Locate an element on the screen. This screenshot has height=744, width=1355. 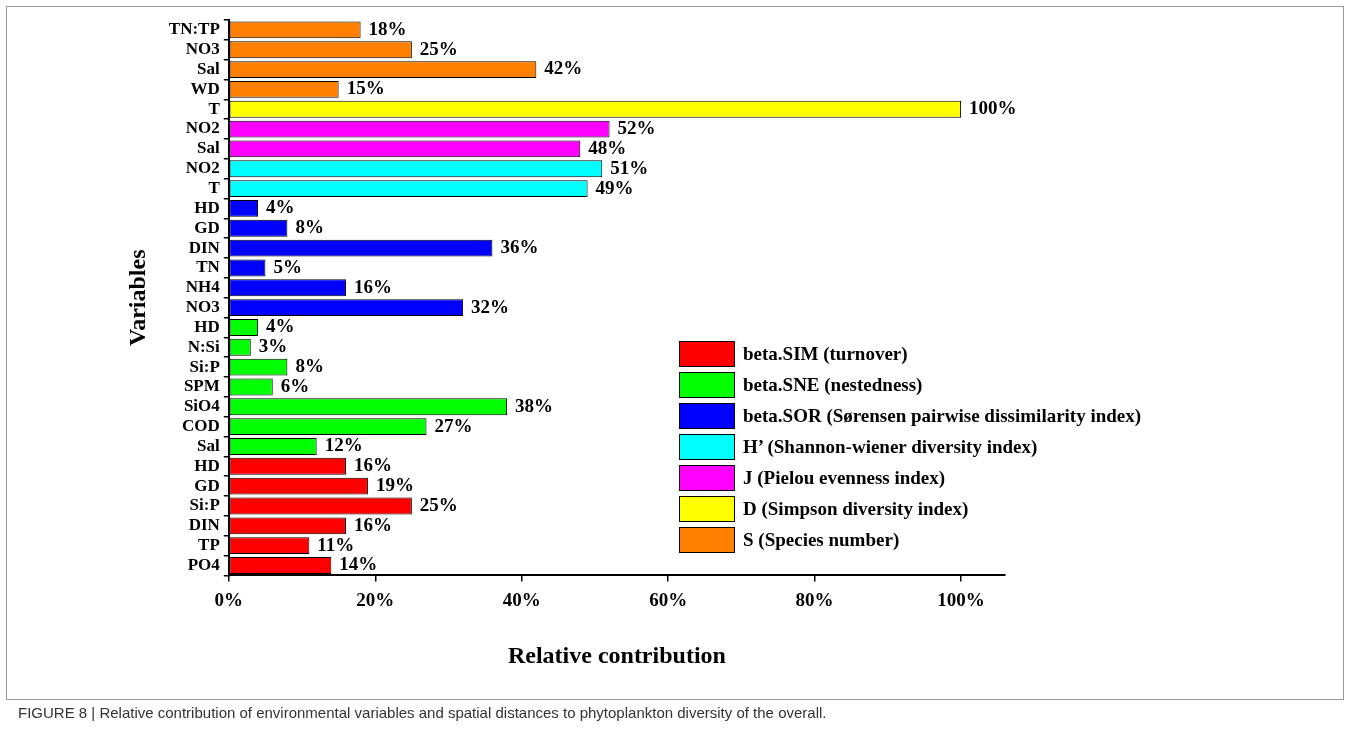
legend-label: beta.SOR (Sørensen pairwise dissimilarity index) is located at coordinates (942, 415).